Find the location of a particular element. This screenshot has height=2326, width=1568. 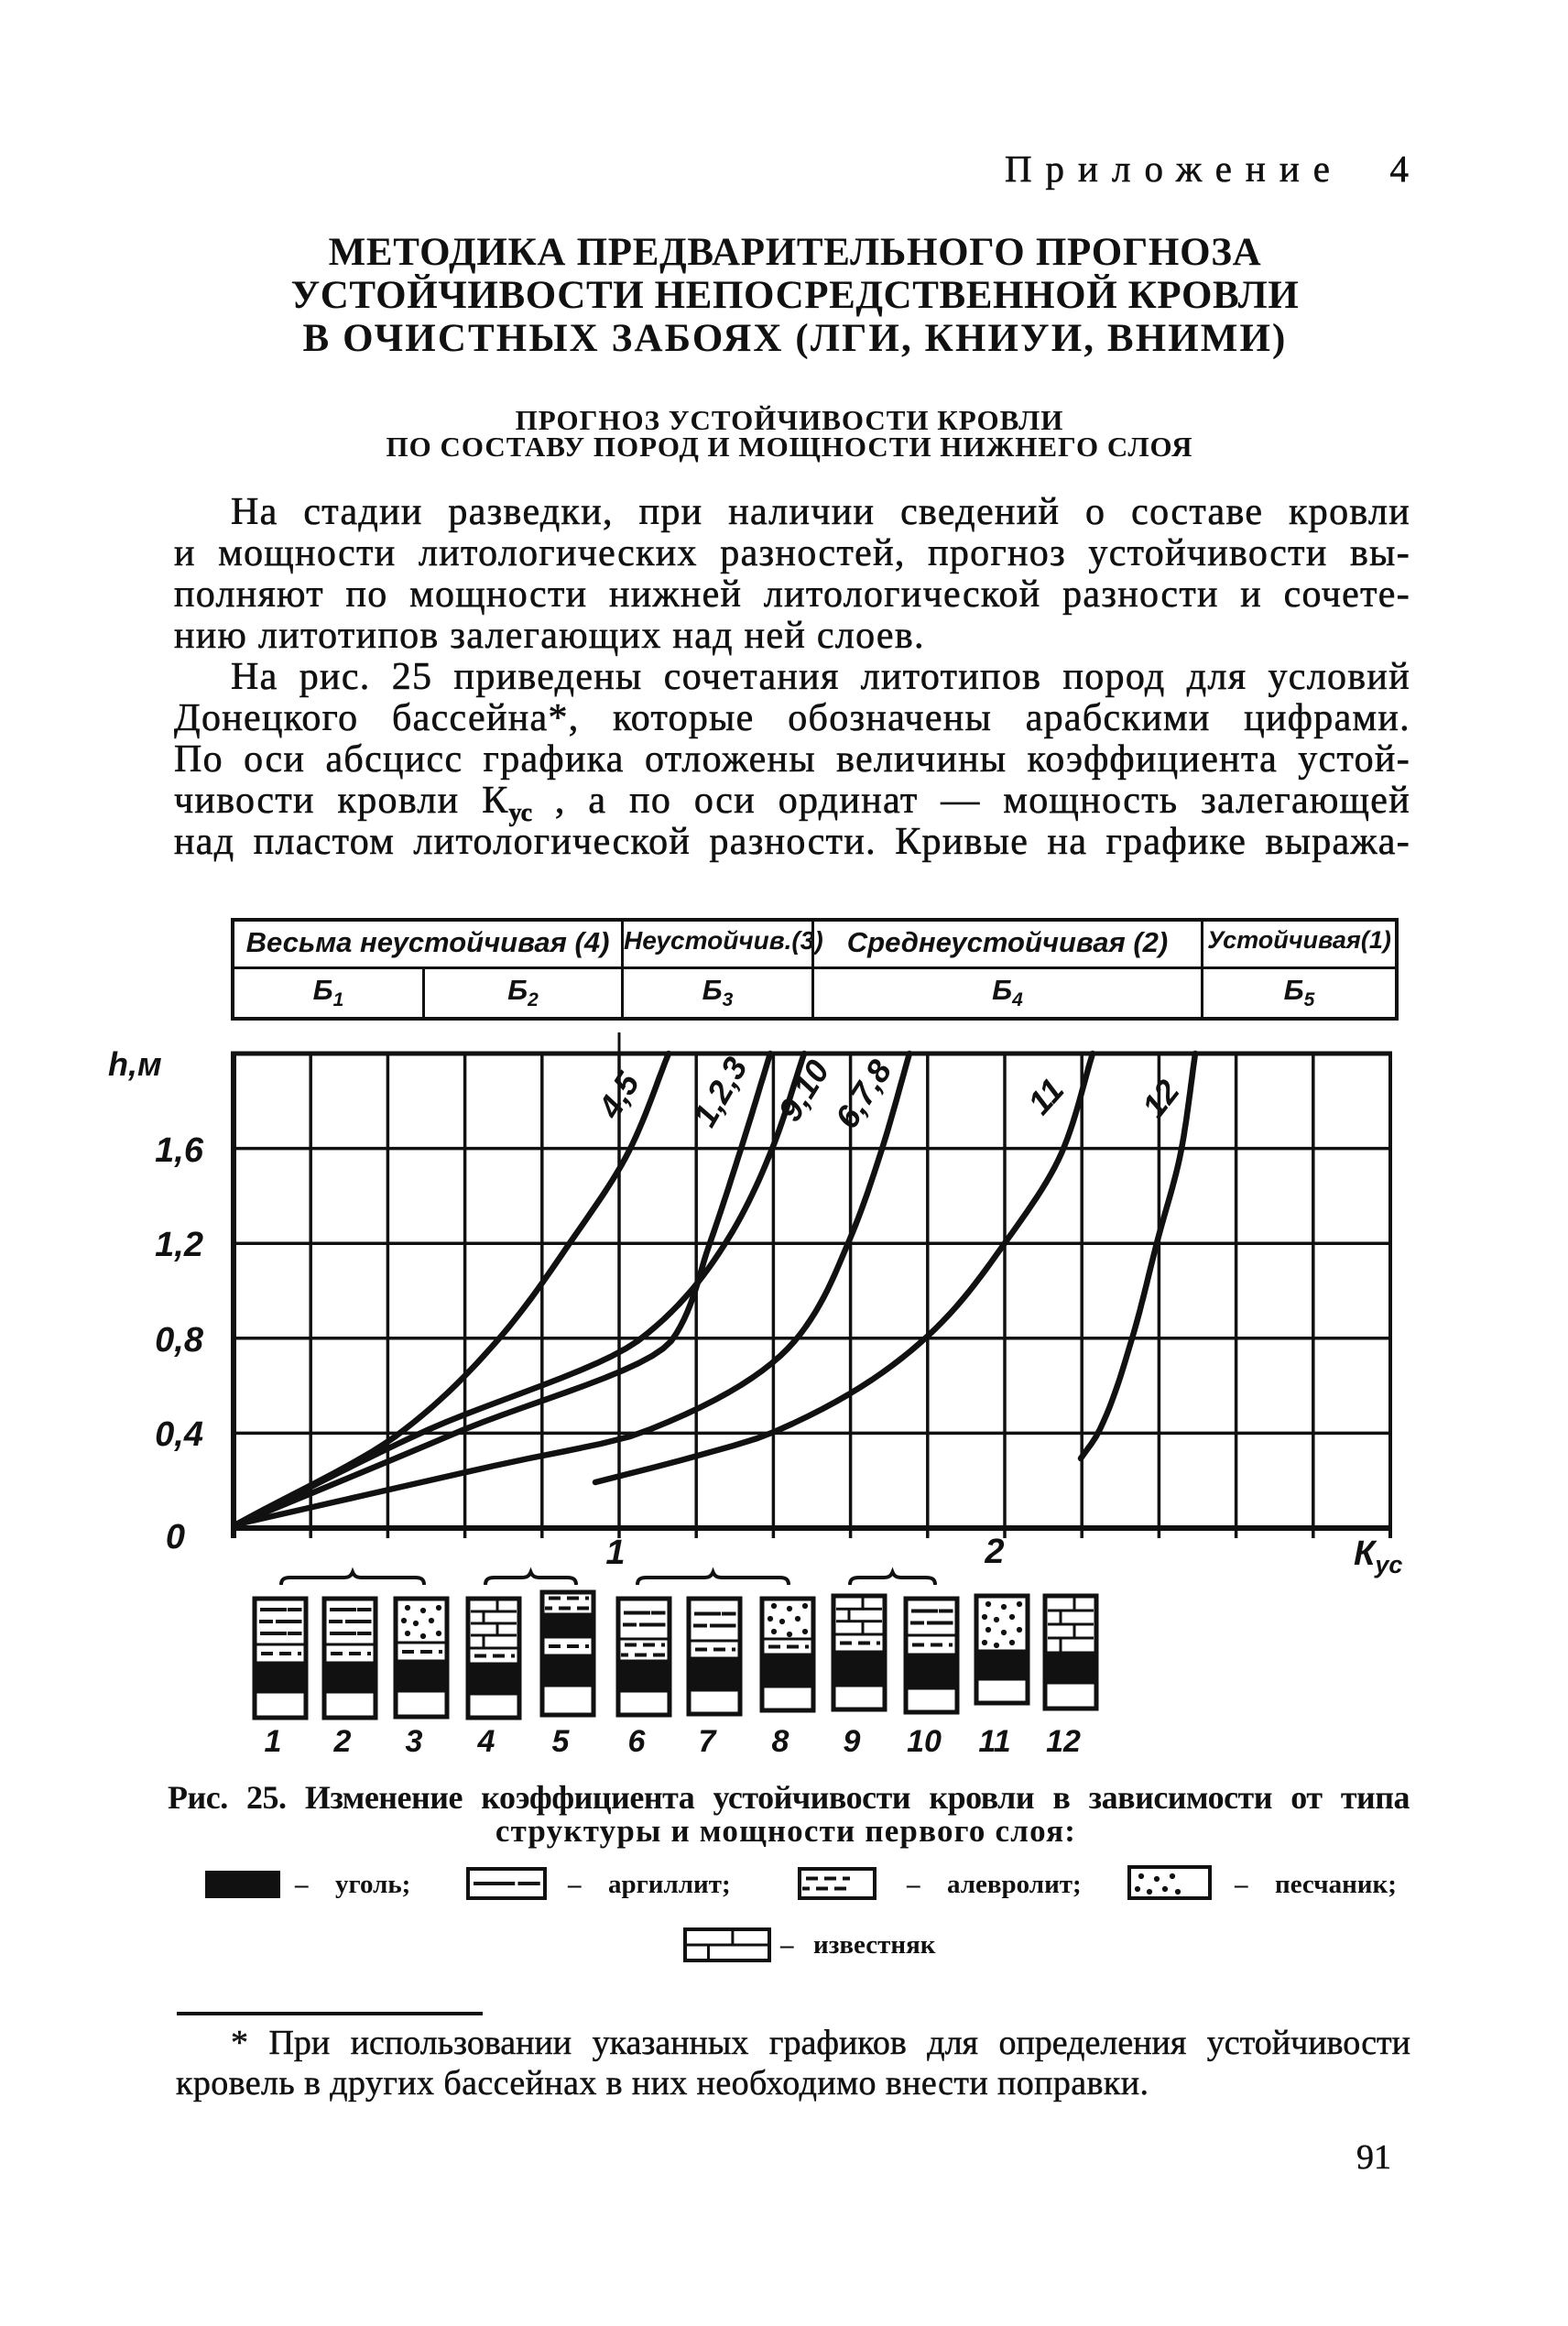

svg-text: 5 is located at coordinates (561, 1742).